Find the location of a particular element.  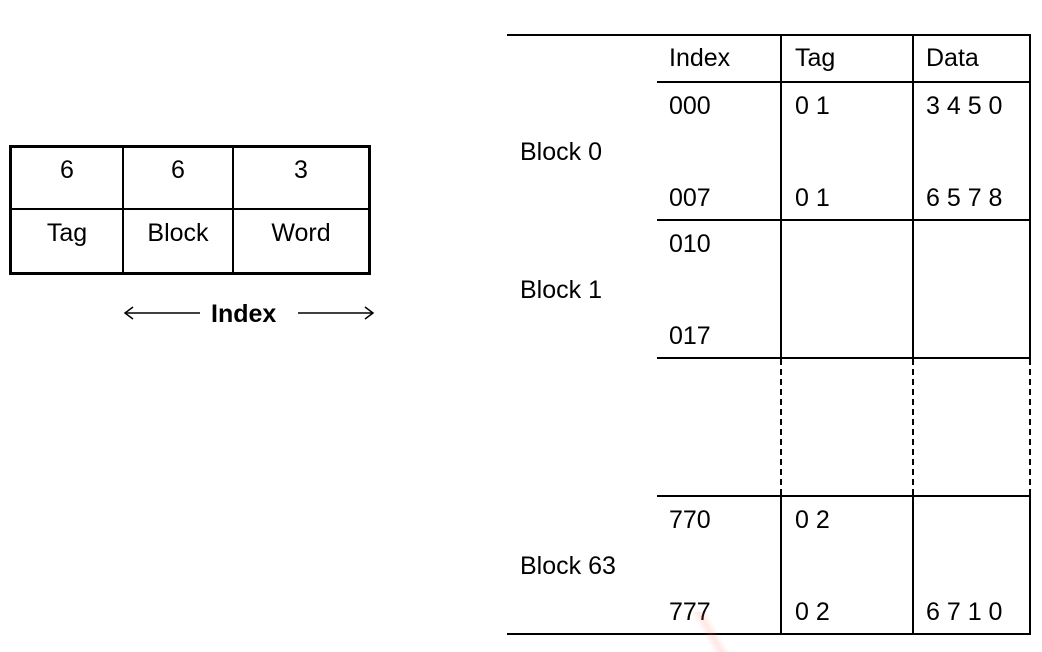

header-divider is located at coordinates (844, 82).